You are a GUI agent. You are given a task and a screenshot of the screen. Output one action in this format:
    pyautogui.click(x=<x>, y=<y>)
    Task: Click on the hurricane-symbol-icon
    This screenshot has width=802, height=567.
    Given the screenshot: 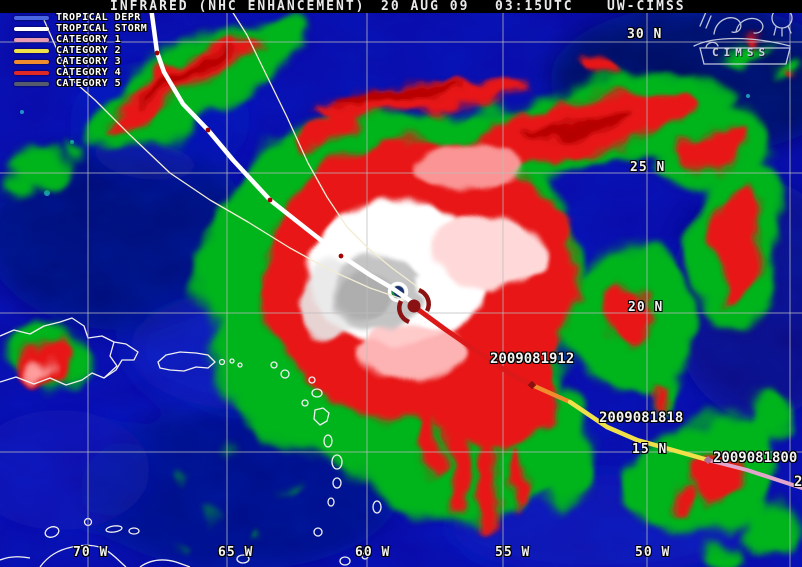 What is the action you would take?
    pyautogui.click(x=414, y=306)
    